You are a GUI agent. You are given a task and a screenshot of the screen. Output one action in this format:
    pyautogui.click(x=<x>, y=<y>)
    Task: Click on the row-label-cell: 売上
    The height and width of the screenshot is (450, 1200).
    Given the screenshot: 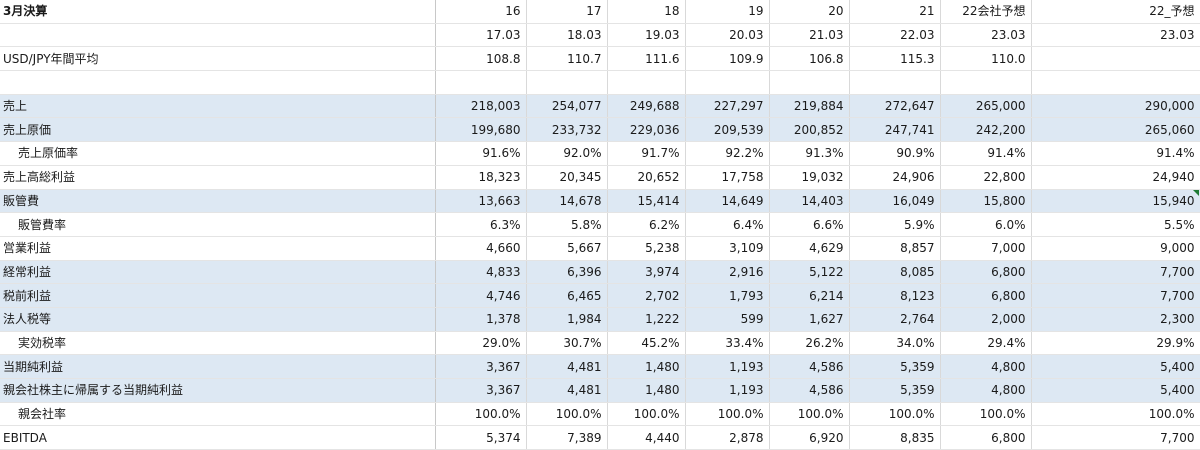 What is the action you would take?
    pyautogui.click(x=218, y=106)
    